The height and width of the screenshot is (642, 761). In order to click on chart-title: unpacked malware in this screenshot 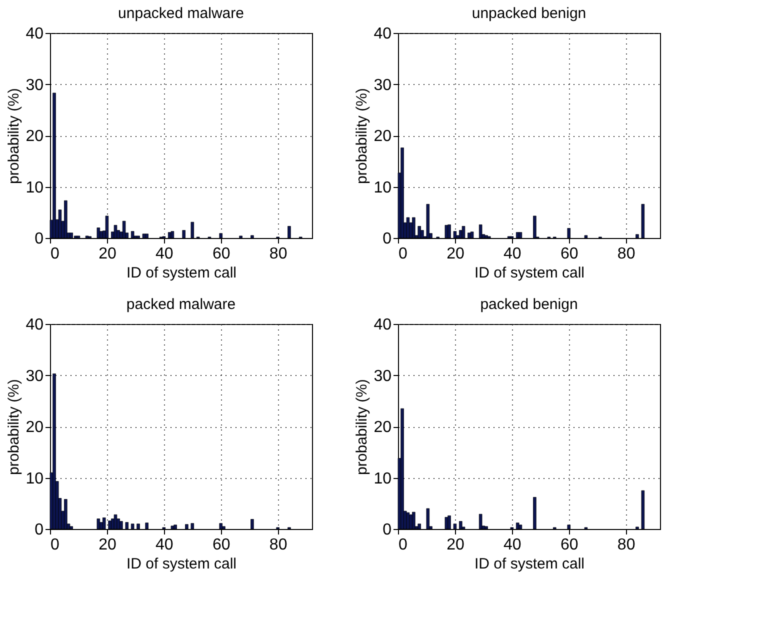, I will do `click(181, 13)`.